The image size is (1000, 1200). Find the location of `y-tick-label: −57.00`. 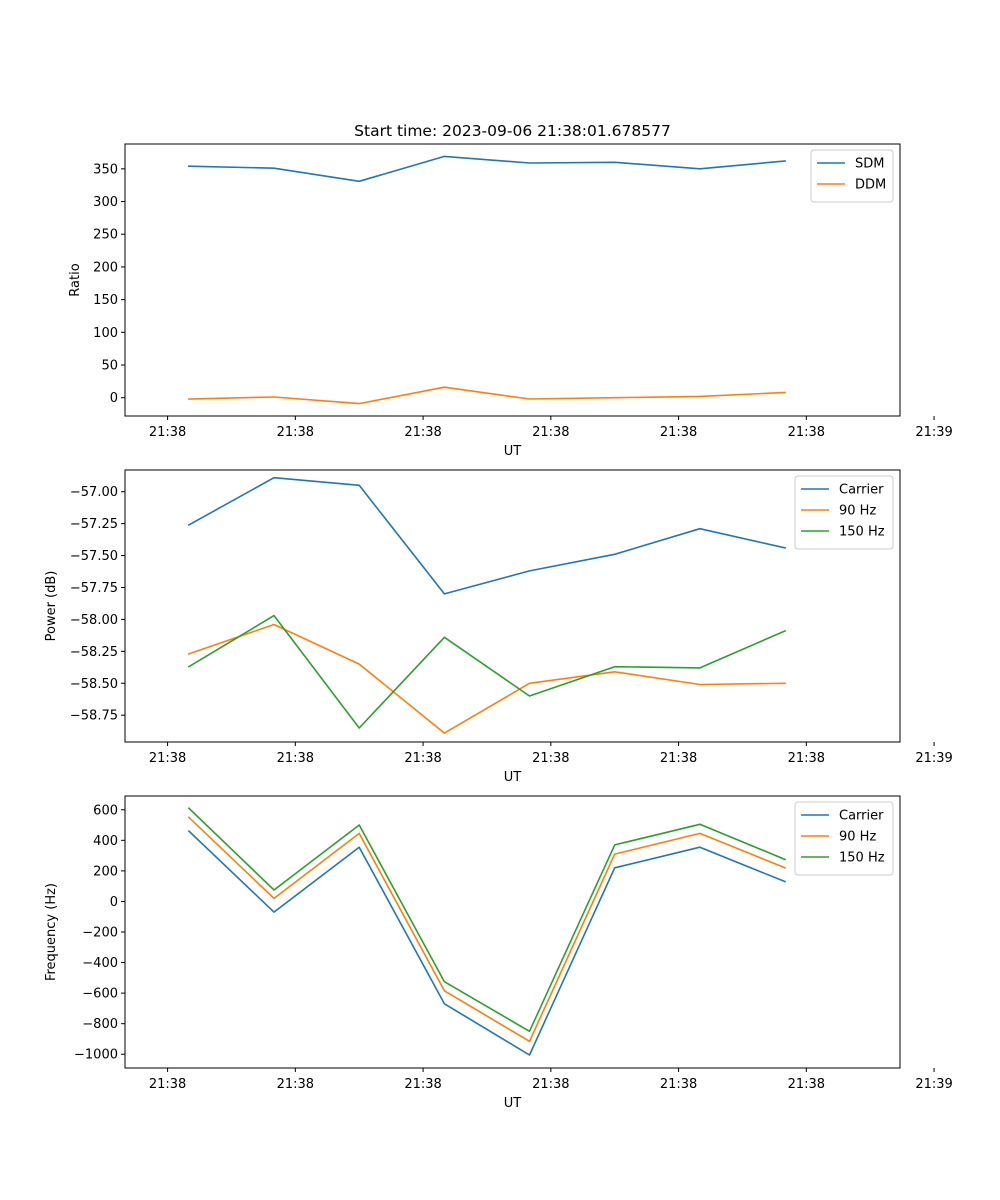

y-tick-label: −57.00 is located at coordinates (94, 492).